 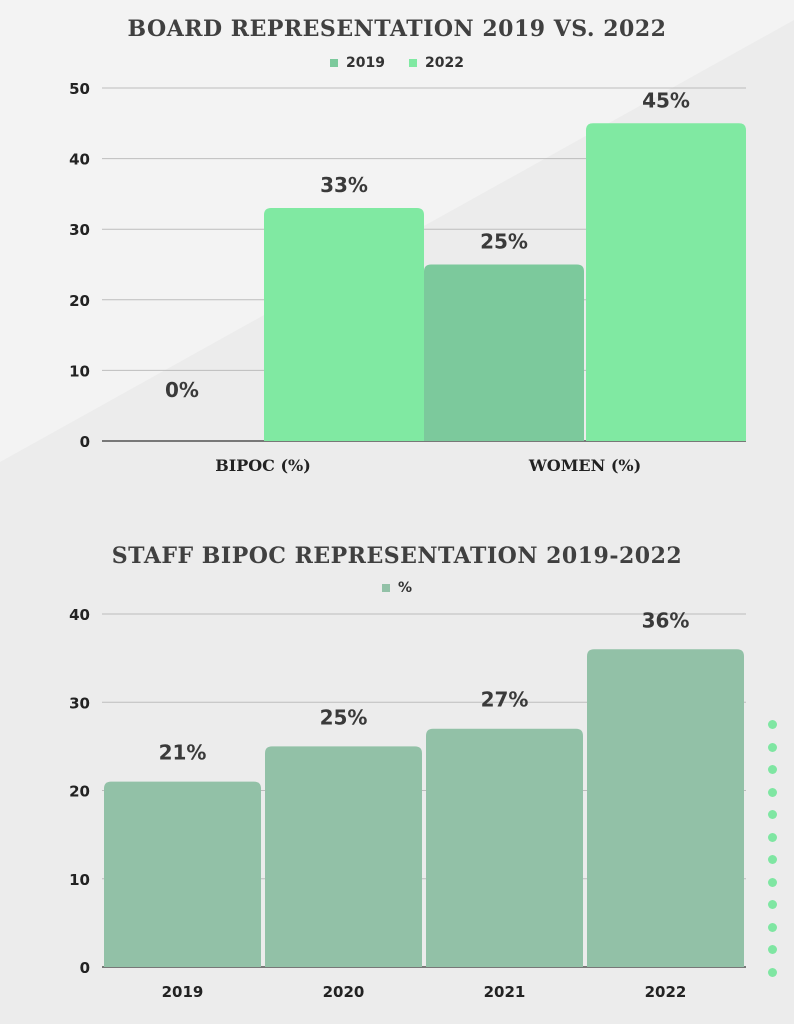 What do you see at coordinates (666, 100) in the screenshot?
I see `data-label: 45%` at bounding box center [666, 100].